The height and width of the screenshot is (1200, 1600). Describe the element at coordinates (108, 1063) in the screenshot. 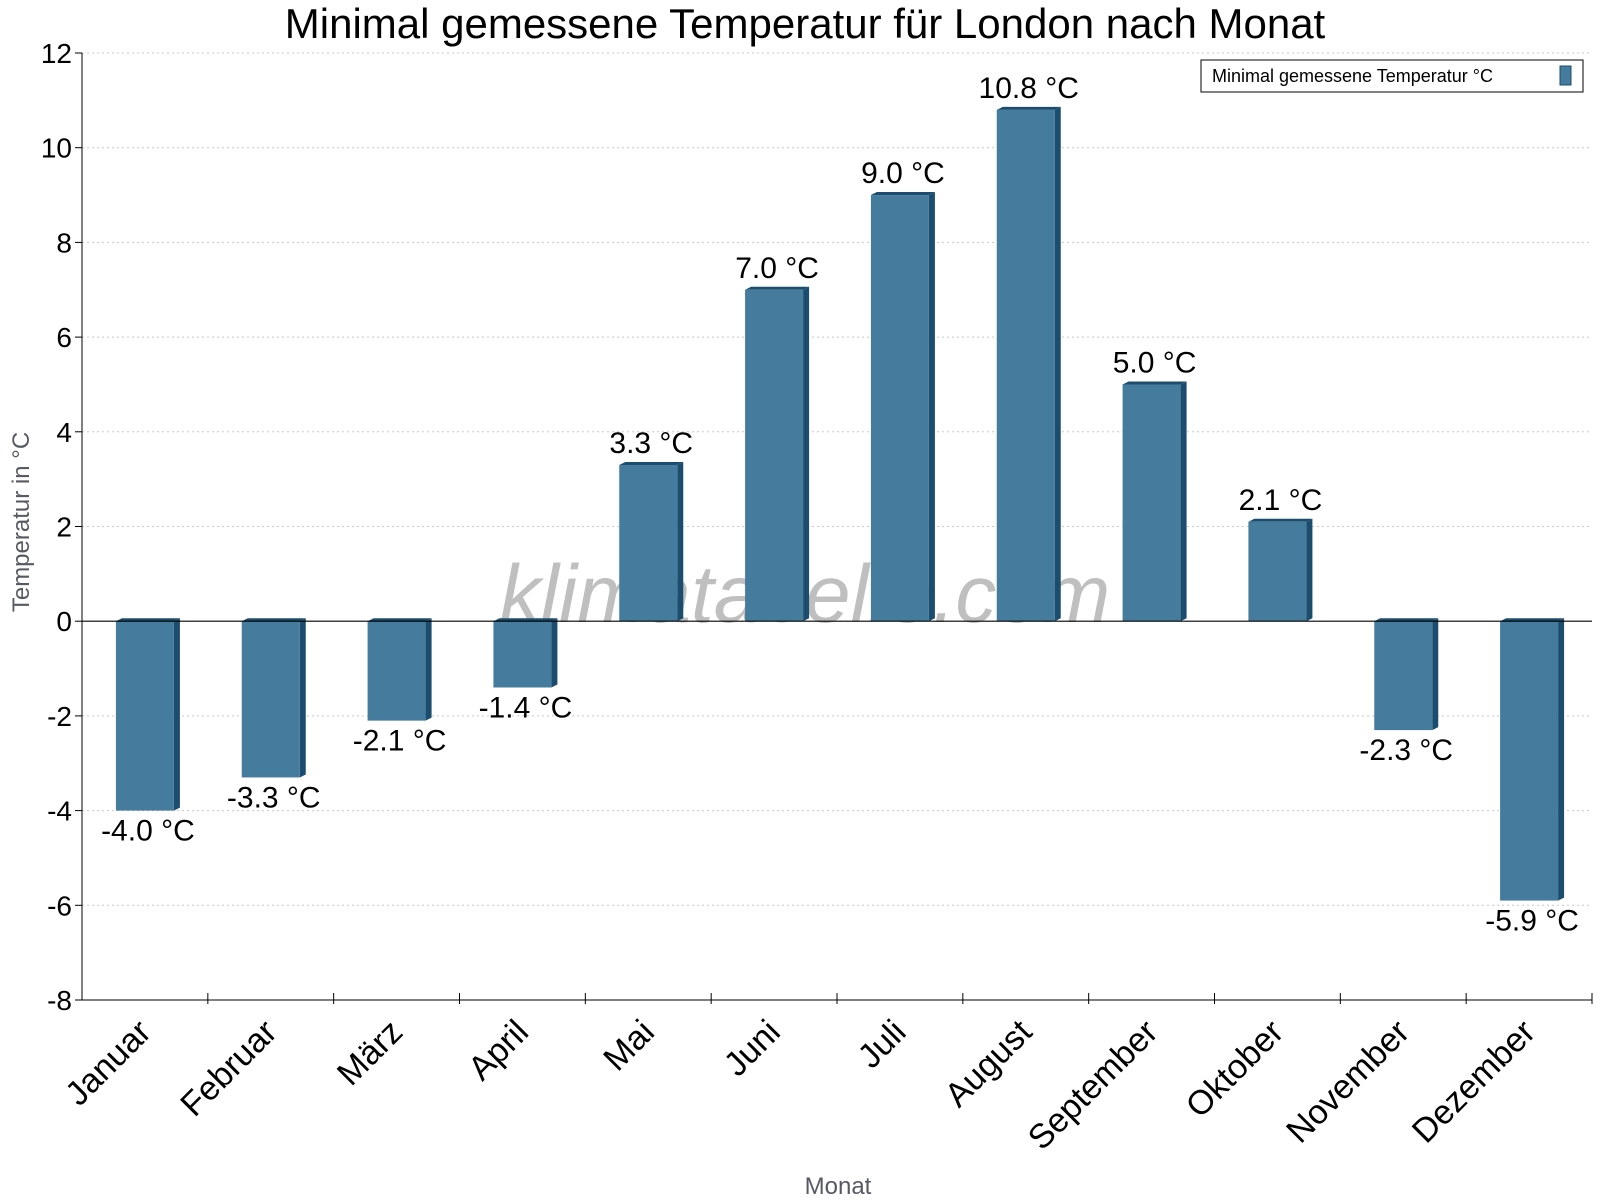

I see `x-tick-label: Januar` at that location.